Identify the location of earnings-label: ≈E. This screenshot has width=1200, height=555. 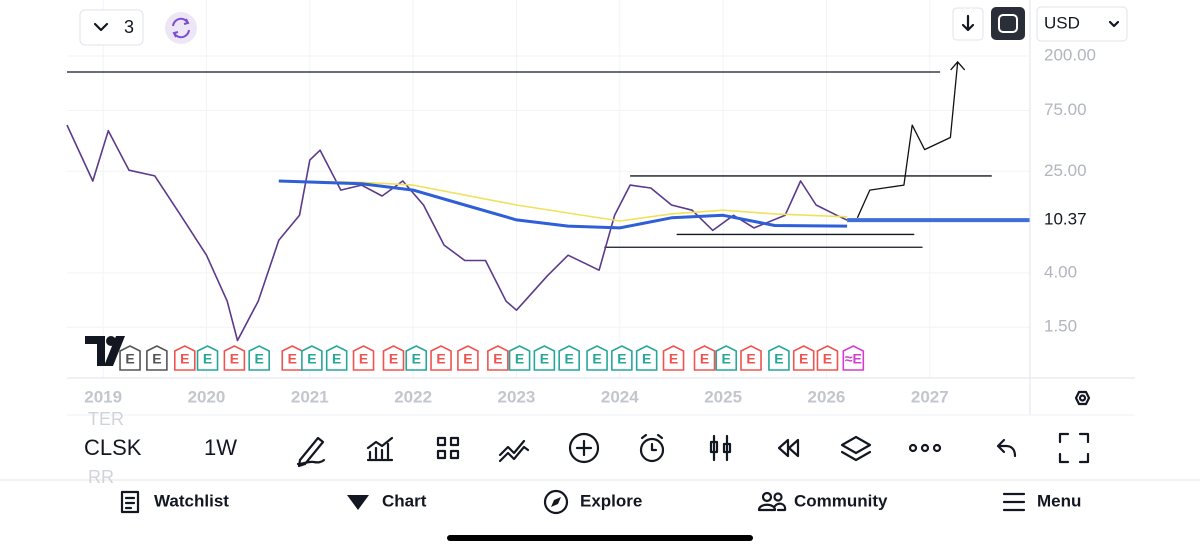
(853, 359).